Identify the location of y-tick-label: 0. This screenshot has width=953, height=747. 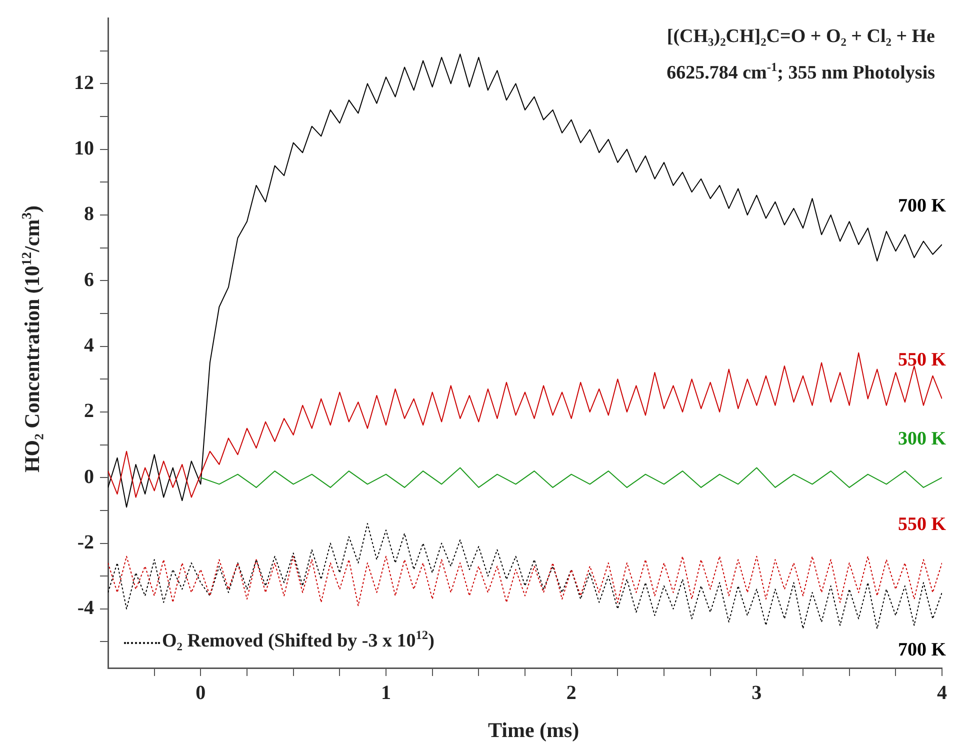
(89, 477).